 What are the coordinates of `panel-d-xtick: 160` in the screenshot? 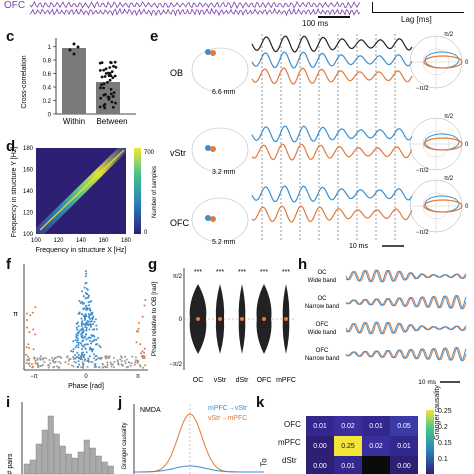 It's located at (103, 241).